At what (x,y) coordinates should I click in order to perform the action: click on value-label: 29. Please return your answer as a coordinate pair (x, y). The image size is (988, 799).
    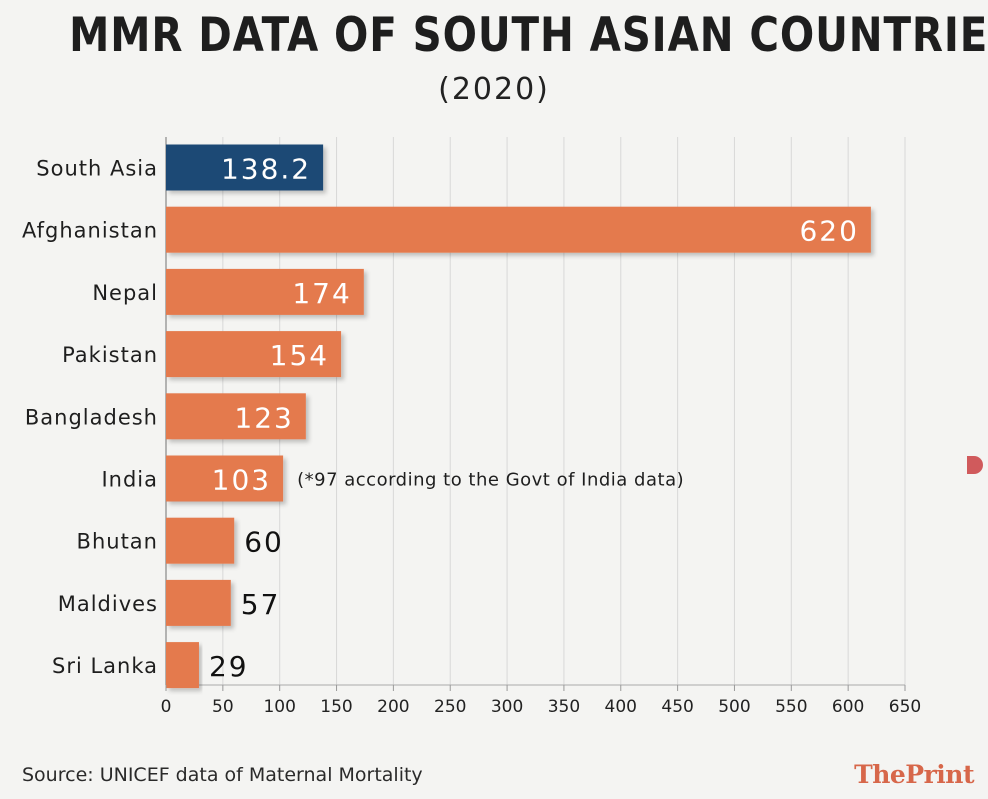
    Looking at the image, I should click on (229, 666).